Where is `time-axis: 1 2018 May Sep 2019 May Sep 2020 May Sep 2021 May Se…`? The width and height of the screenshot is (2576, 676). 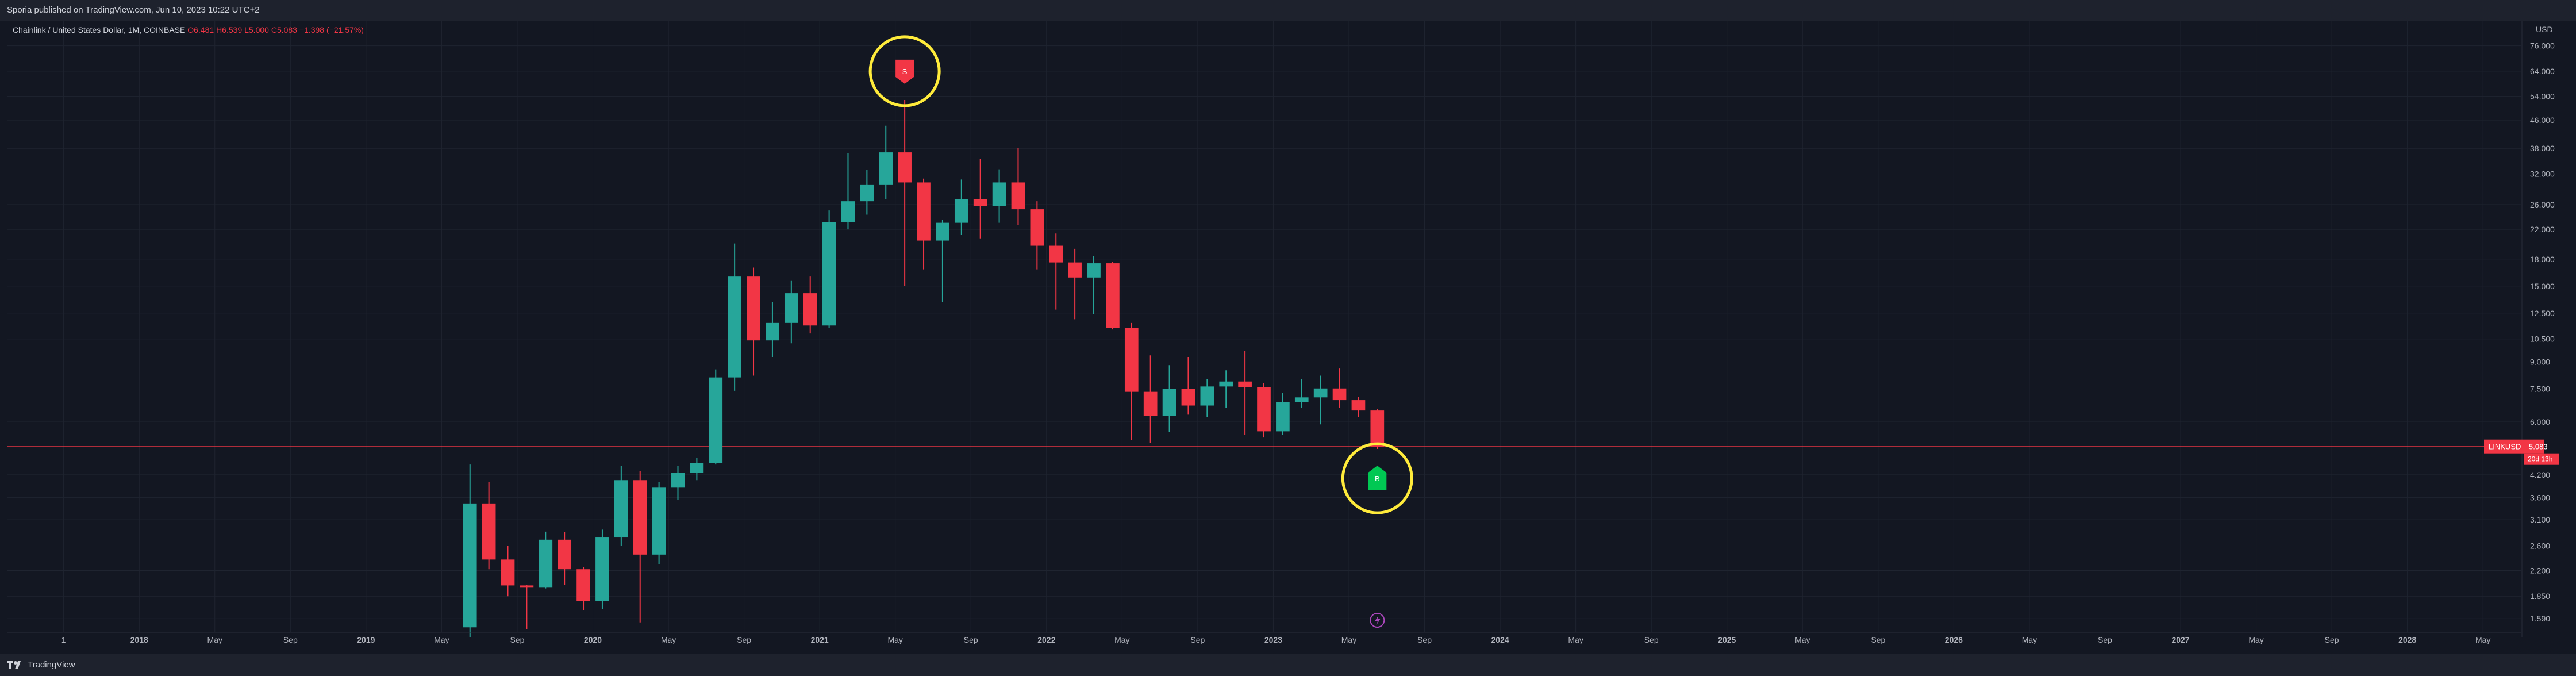
time-axis: 1 2018 May Sep 2019 May Sep 2020 May Sep 2021 May Se… is located at coordinates (1264, 638).